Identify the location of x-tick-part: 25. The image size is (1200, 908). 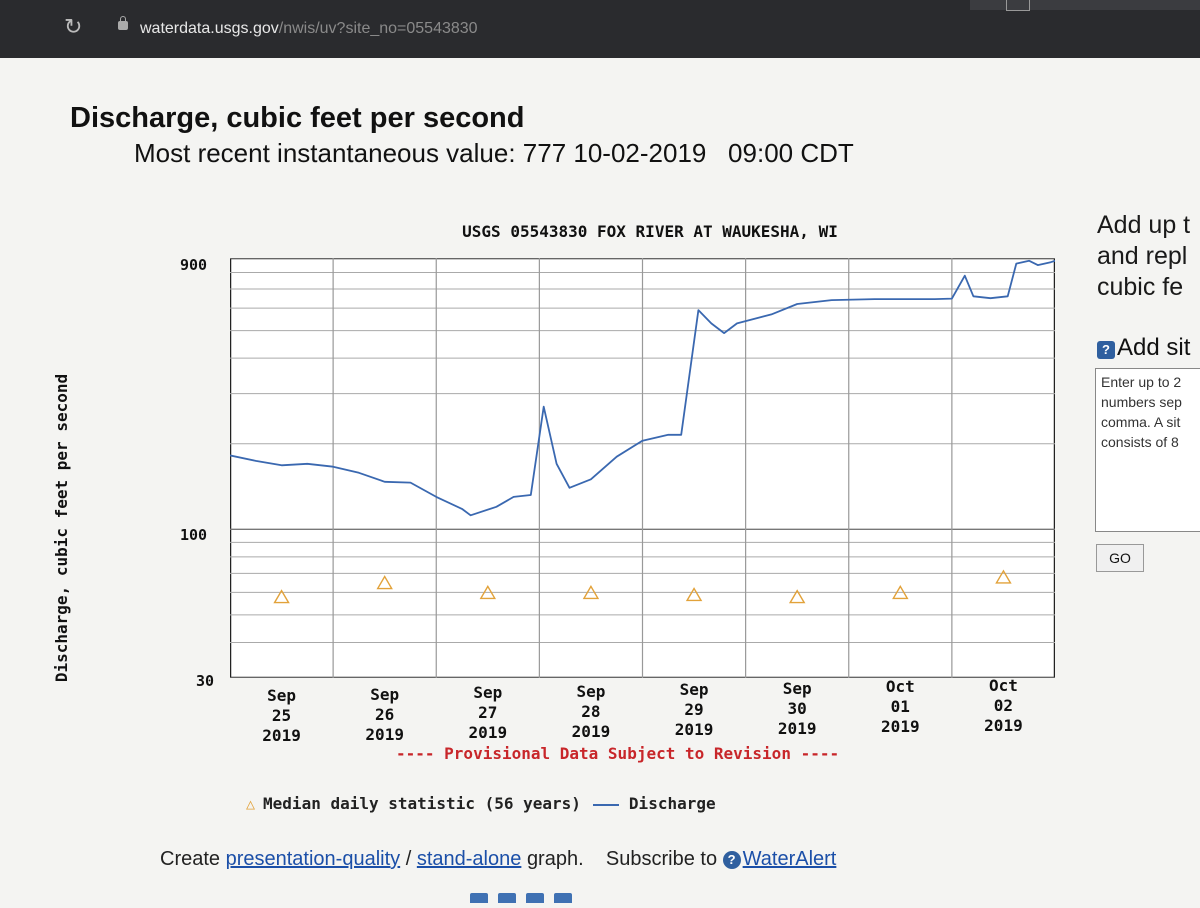
(281, 715).